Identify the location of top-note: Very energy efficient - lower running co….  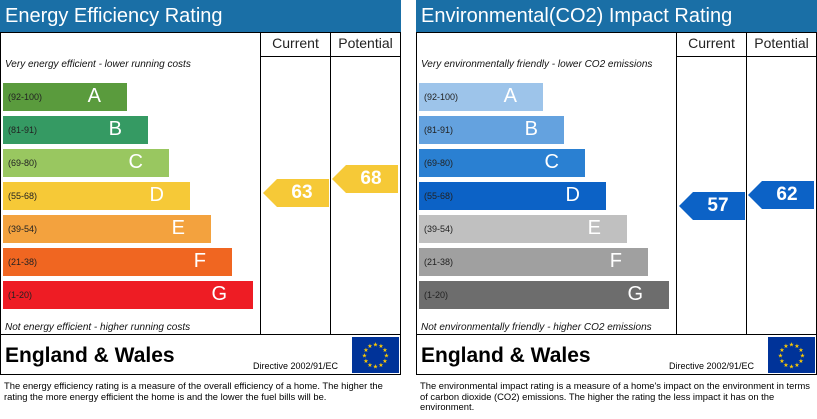
(98, 64).